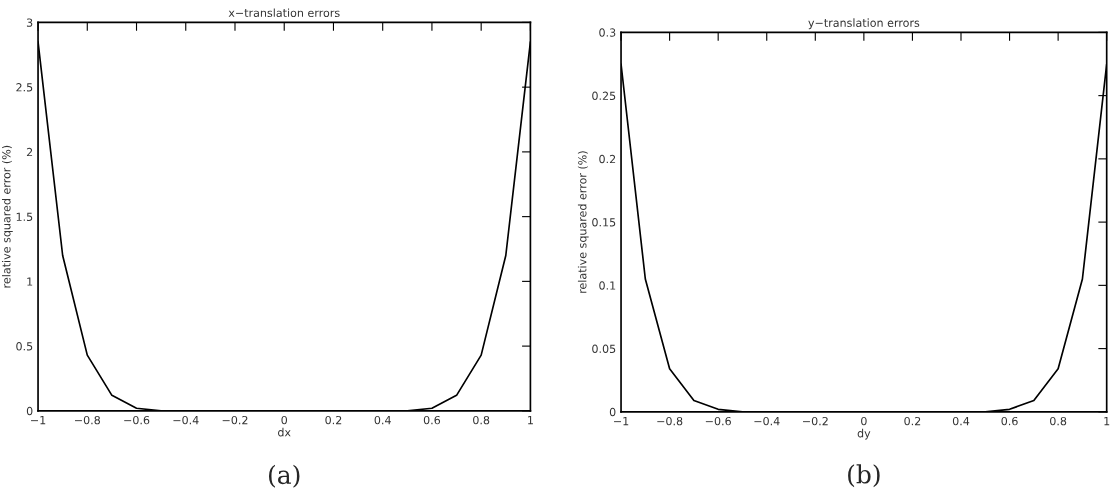 The height and width of the screenshot is (498, 1119). I want to click on chart-title: x−translation errors, so click(284, 13).